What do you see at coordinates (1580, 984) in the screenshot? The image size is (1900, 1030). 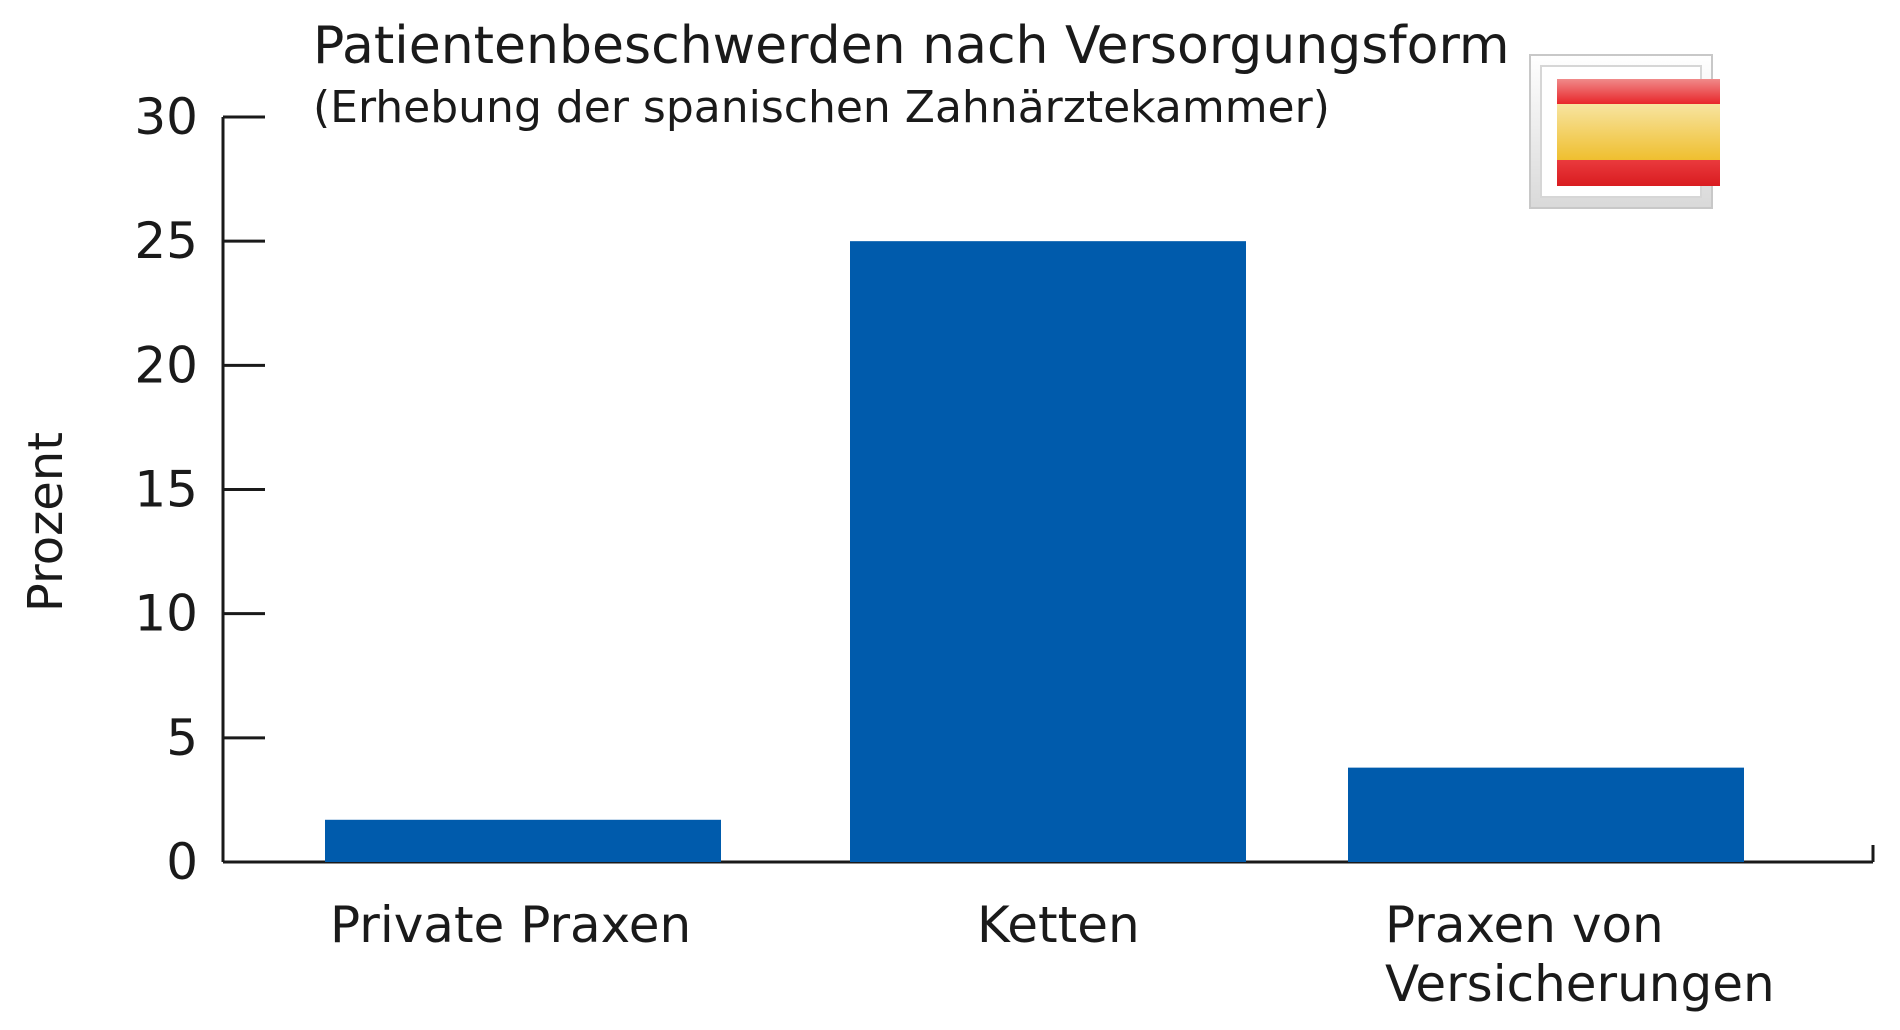 I see `x-tick-label-line: Versicherungen` at bounding box center [1580, 984].